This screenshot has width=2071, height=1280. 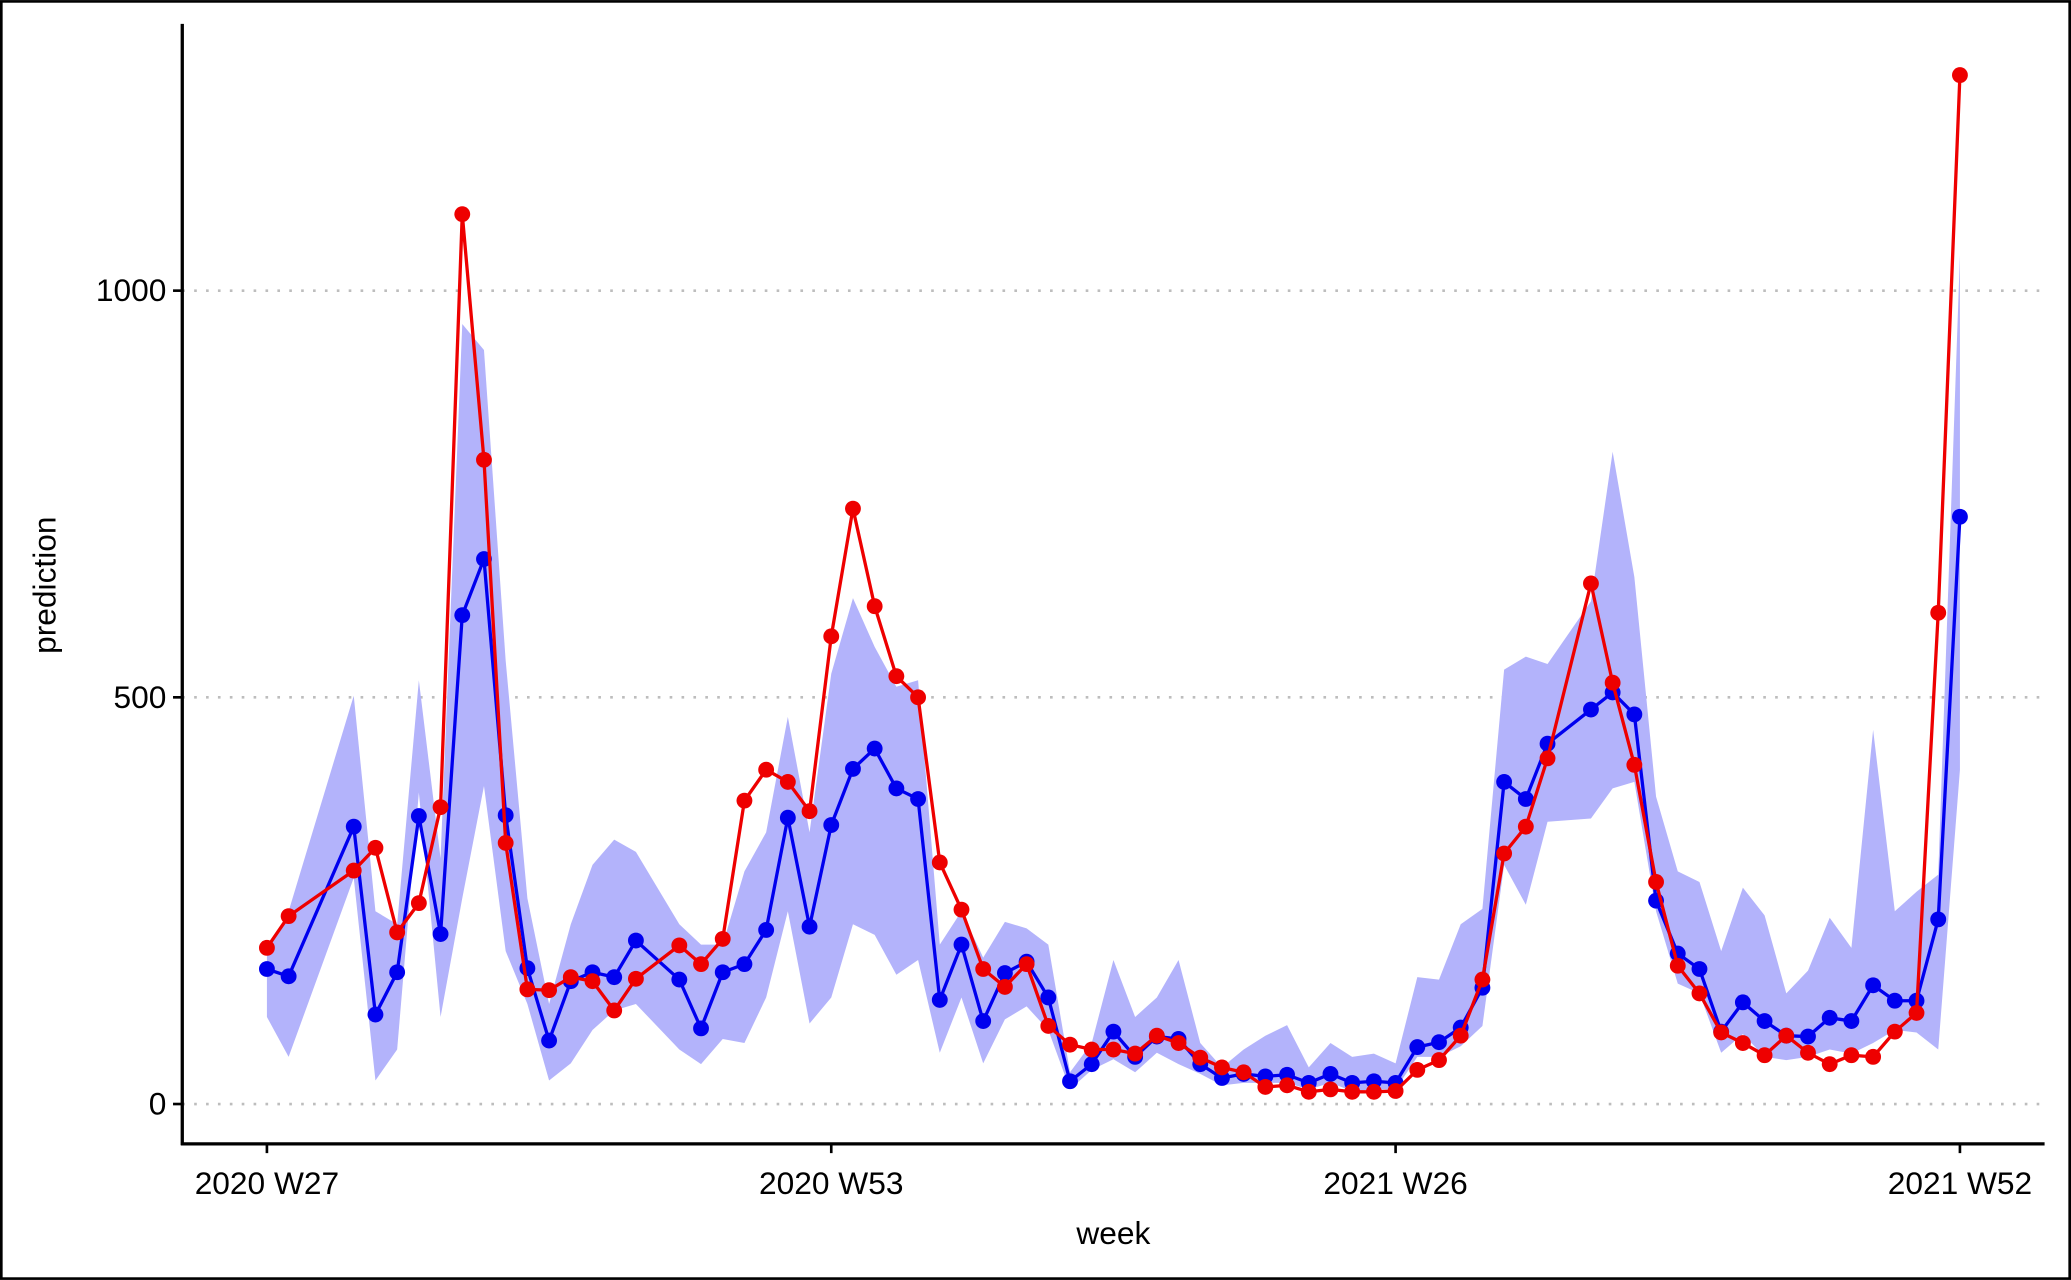 I want to click on y-tick-label: 0, so click(x=158, y=1104).